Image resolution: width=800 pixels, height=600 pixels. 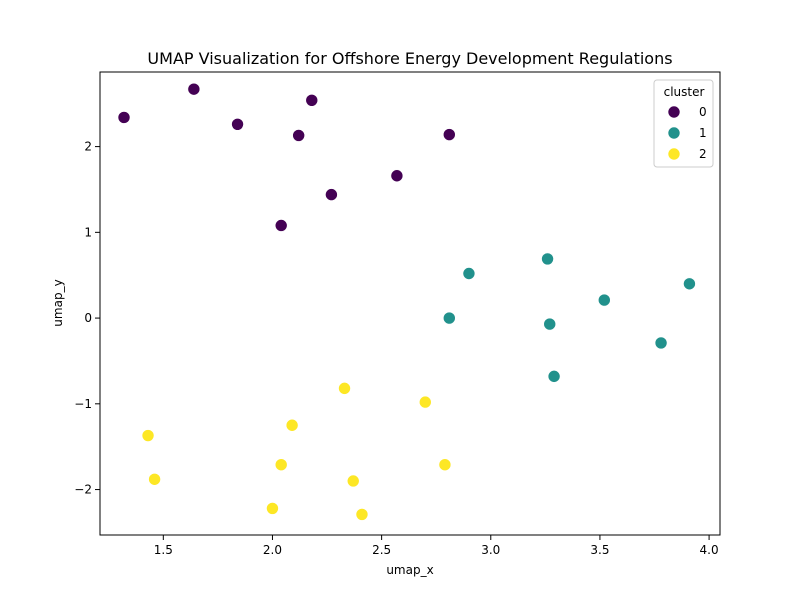 What do you see at coordinates (703, 133) in the screenshot?
I see `legend-label-1: 1` at bounding box center [703, 133].